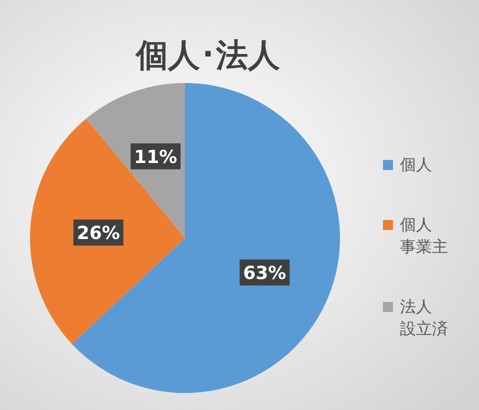 This screenshot has width=479, height=410. What do you see at coordinates (416, 224) in the screenshot?
I see `slice-label: 個人` at bounding box center [416, 224].